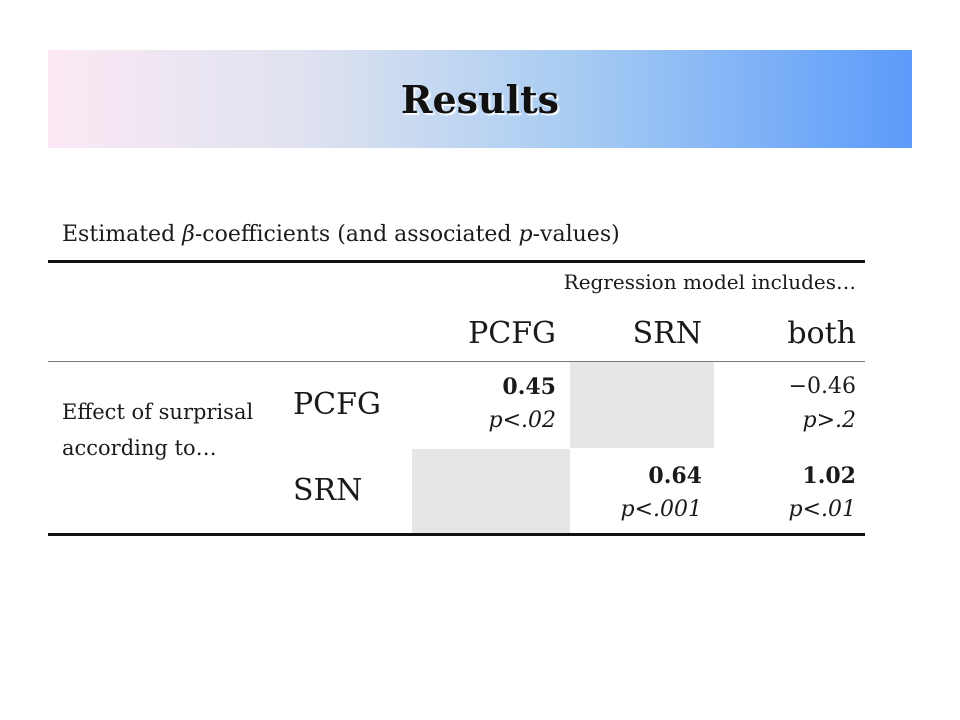 This screenshot has height=720, width=960. I want to click on caption-text-3: -values), so click(576, 234).